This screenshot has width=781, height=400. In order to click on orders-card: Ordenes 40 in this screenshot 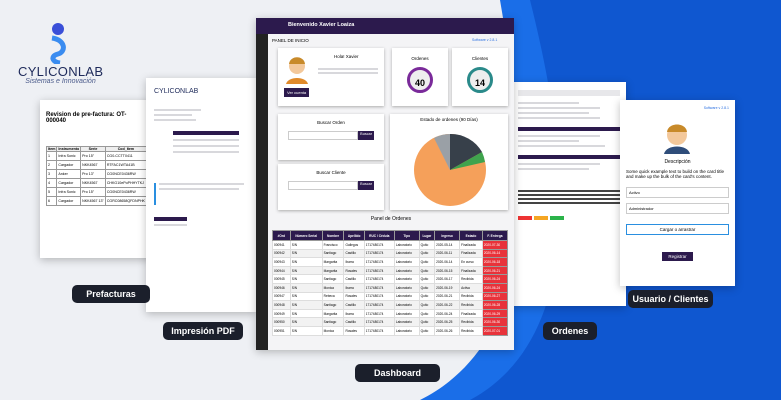, I will do `click(420, 77)`.